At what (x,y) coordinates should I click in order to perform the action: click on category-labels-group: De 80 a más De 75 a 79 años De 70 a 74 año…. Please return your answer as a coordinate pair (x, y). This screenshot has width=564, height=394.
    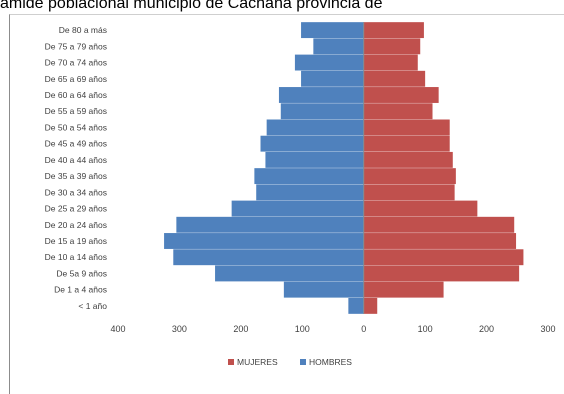
    Looking at the image, I should click on (76, 168).